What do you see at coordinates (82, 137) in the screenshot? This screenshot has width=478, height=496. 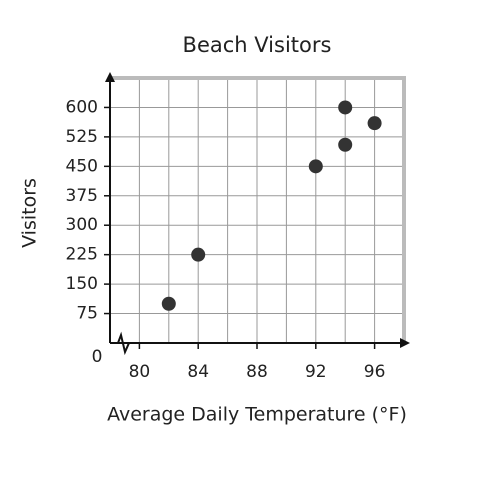 I see `y-tick-label: 525` at bounding box center [82, 137].